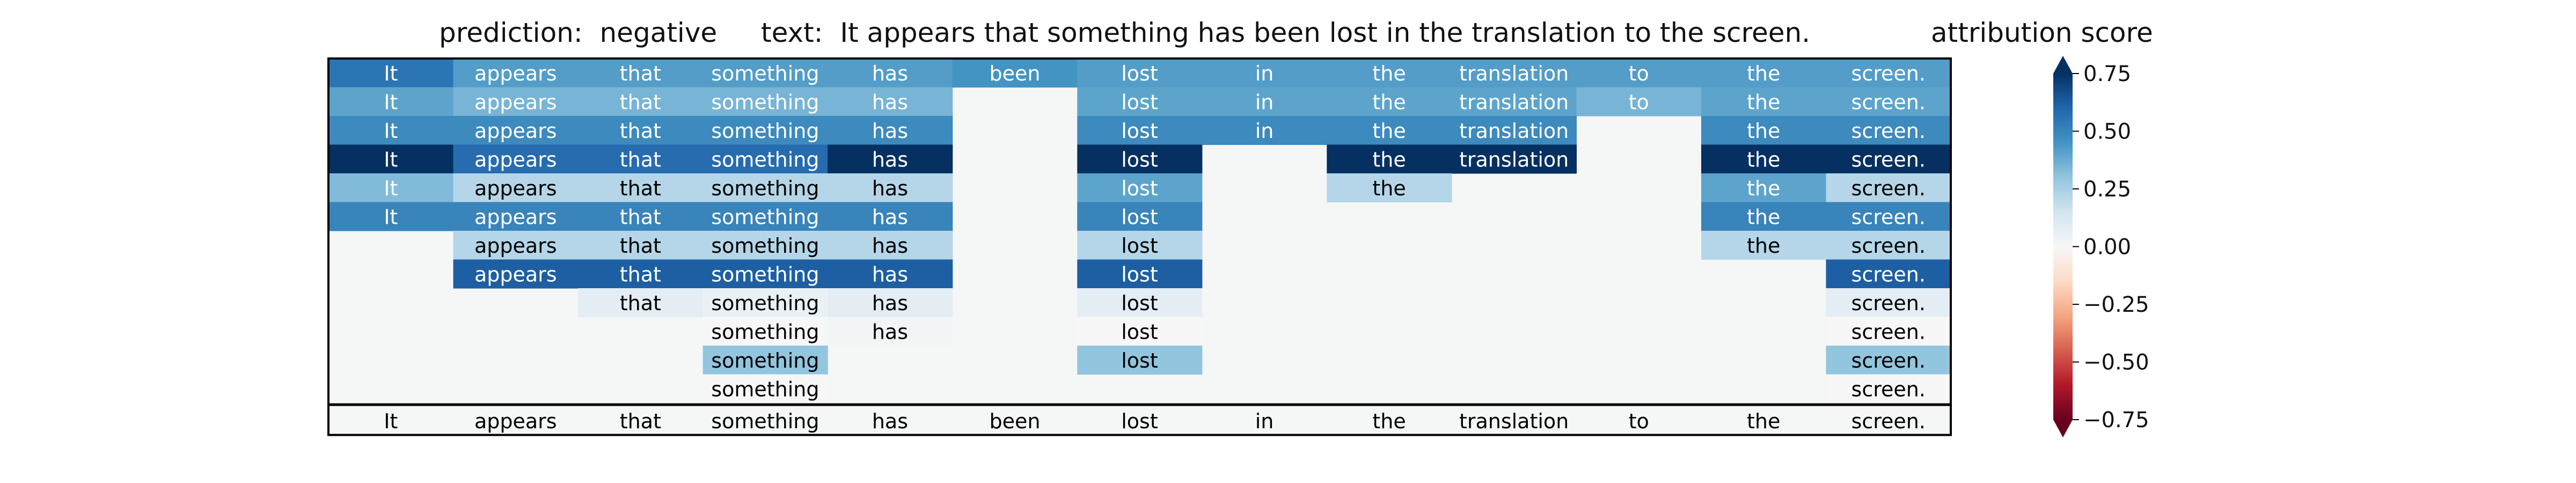 The height and width of the screenshot is (483, 2576). I want to click on reference-token: the, so click(1389, 421).